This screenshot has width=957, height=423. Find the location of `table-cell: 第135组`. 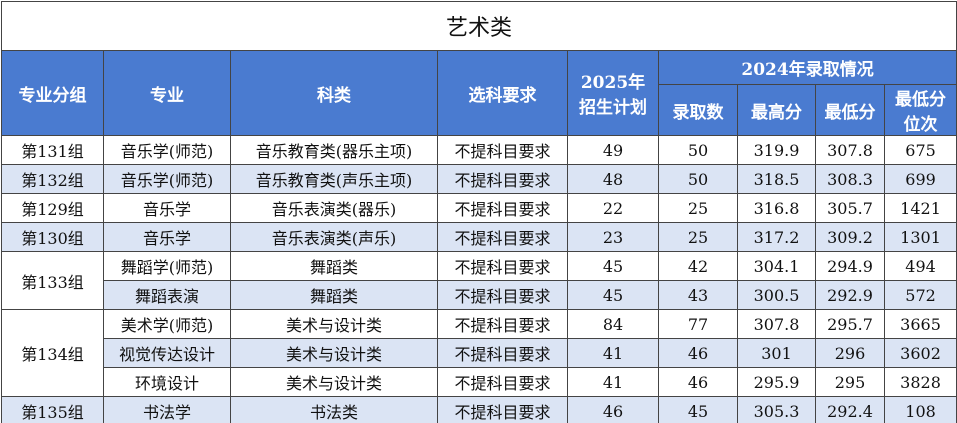

table-cell: 第135组 is located at coordinates (52, 409).